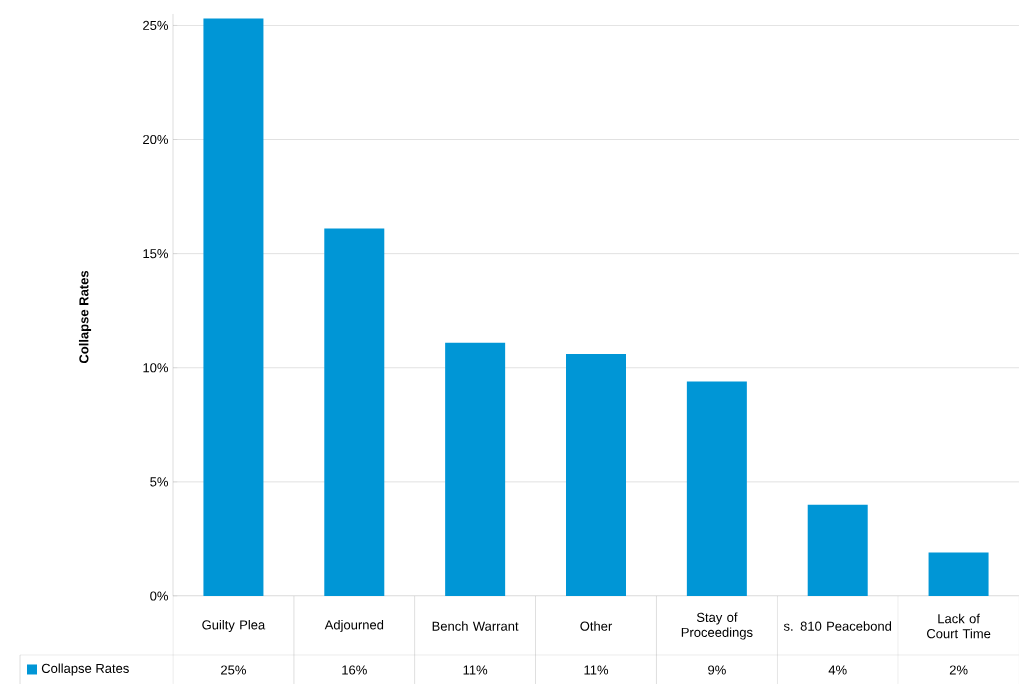 The width and height of the screenshot is (1019, 684). I want to click on x-tick-label: Lack of Court Time, so click(959, 626).